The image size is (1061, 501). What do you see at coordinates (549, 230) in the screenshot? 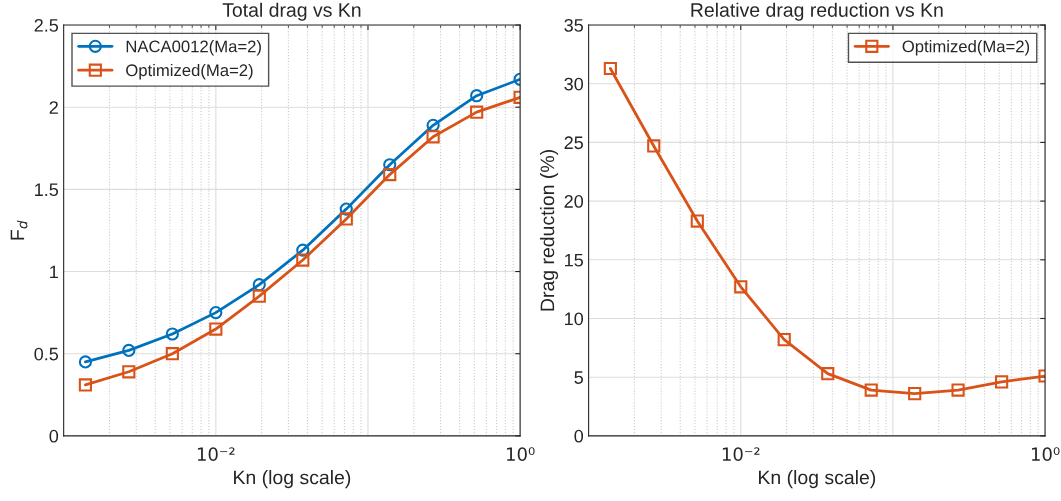
I see `y-axis-title: Drag reduction (%)` at bounding box center [549, 230].